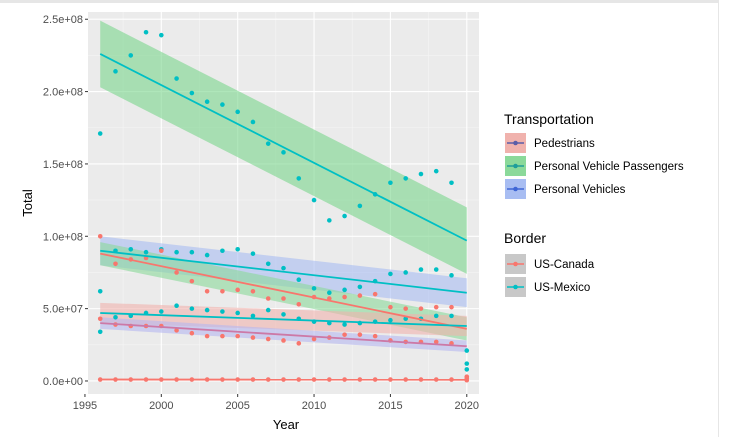 The image size is (746, 437). Describe the element at coordinates (63, 310) in the screenshot. I see `y-tick-label: 5.0e+07` at that location.